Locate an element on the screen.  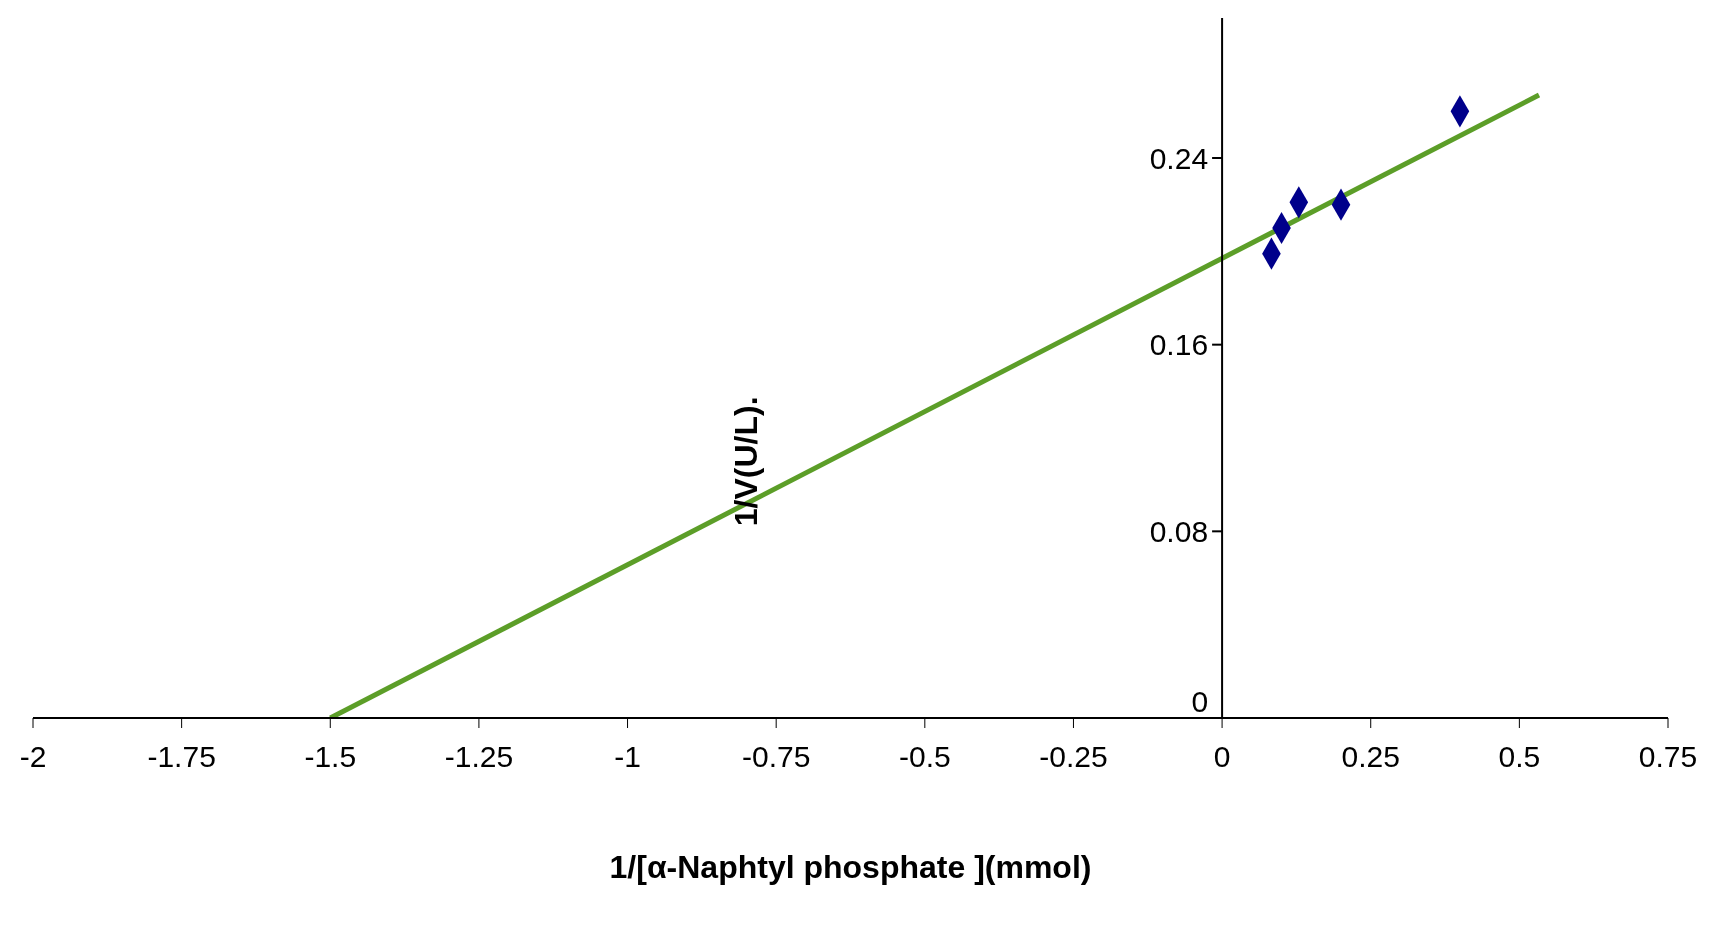
x-tick-label: -1.5 is located at coordinates (330, 757).